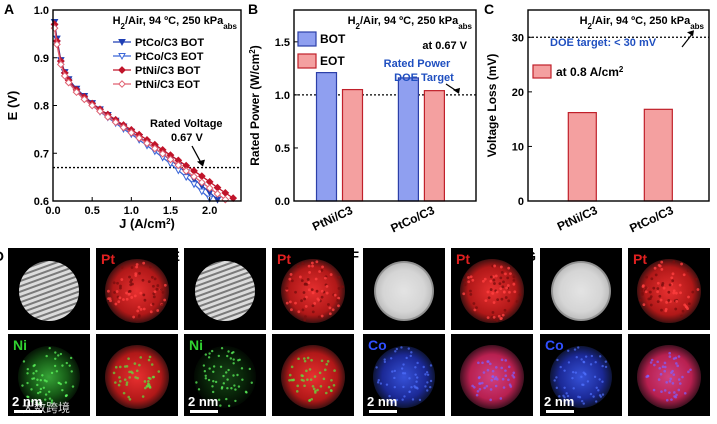 This screenshot has width=717, height=424. I want to click on tile-second, so click(581, 375).